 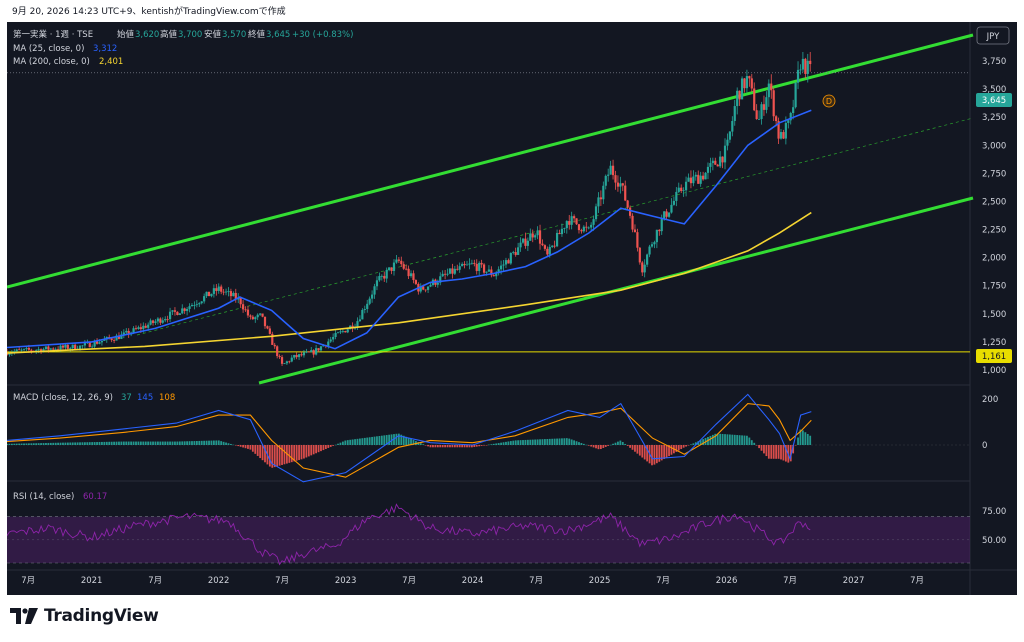 What do you see at coordinates (346, 581) in the screenshot?
I see `time-axis-label: 2023` at bounding box center [346, 581].